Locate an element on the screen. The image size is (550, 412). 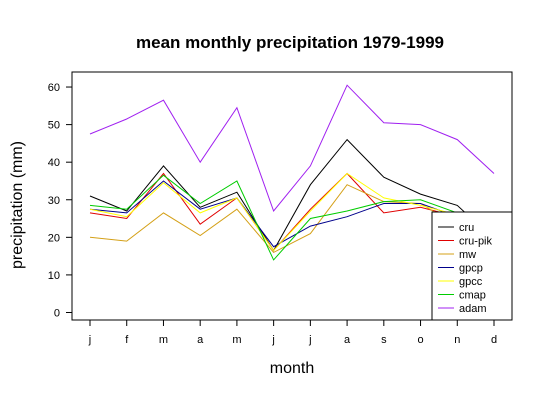
x-tick-label: s is located at coordinates (384, 340).